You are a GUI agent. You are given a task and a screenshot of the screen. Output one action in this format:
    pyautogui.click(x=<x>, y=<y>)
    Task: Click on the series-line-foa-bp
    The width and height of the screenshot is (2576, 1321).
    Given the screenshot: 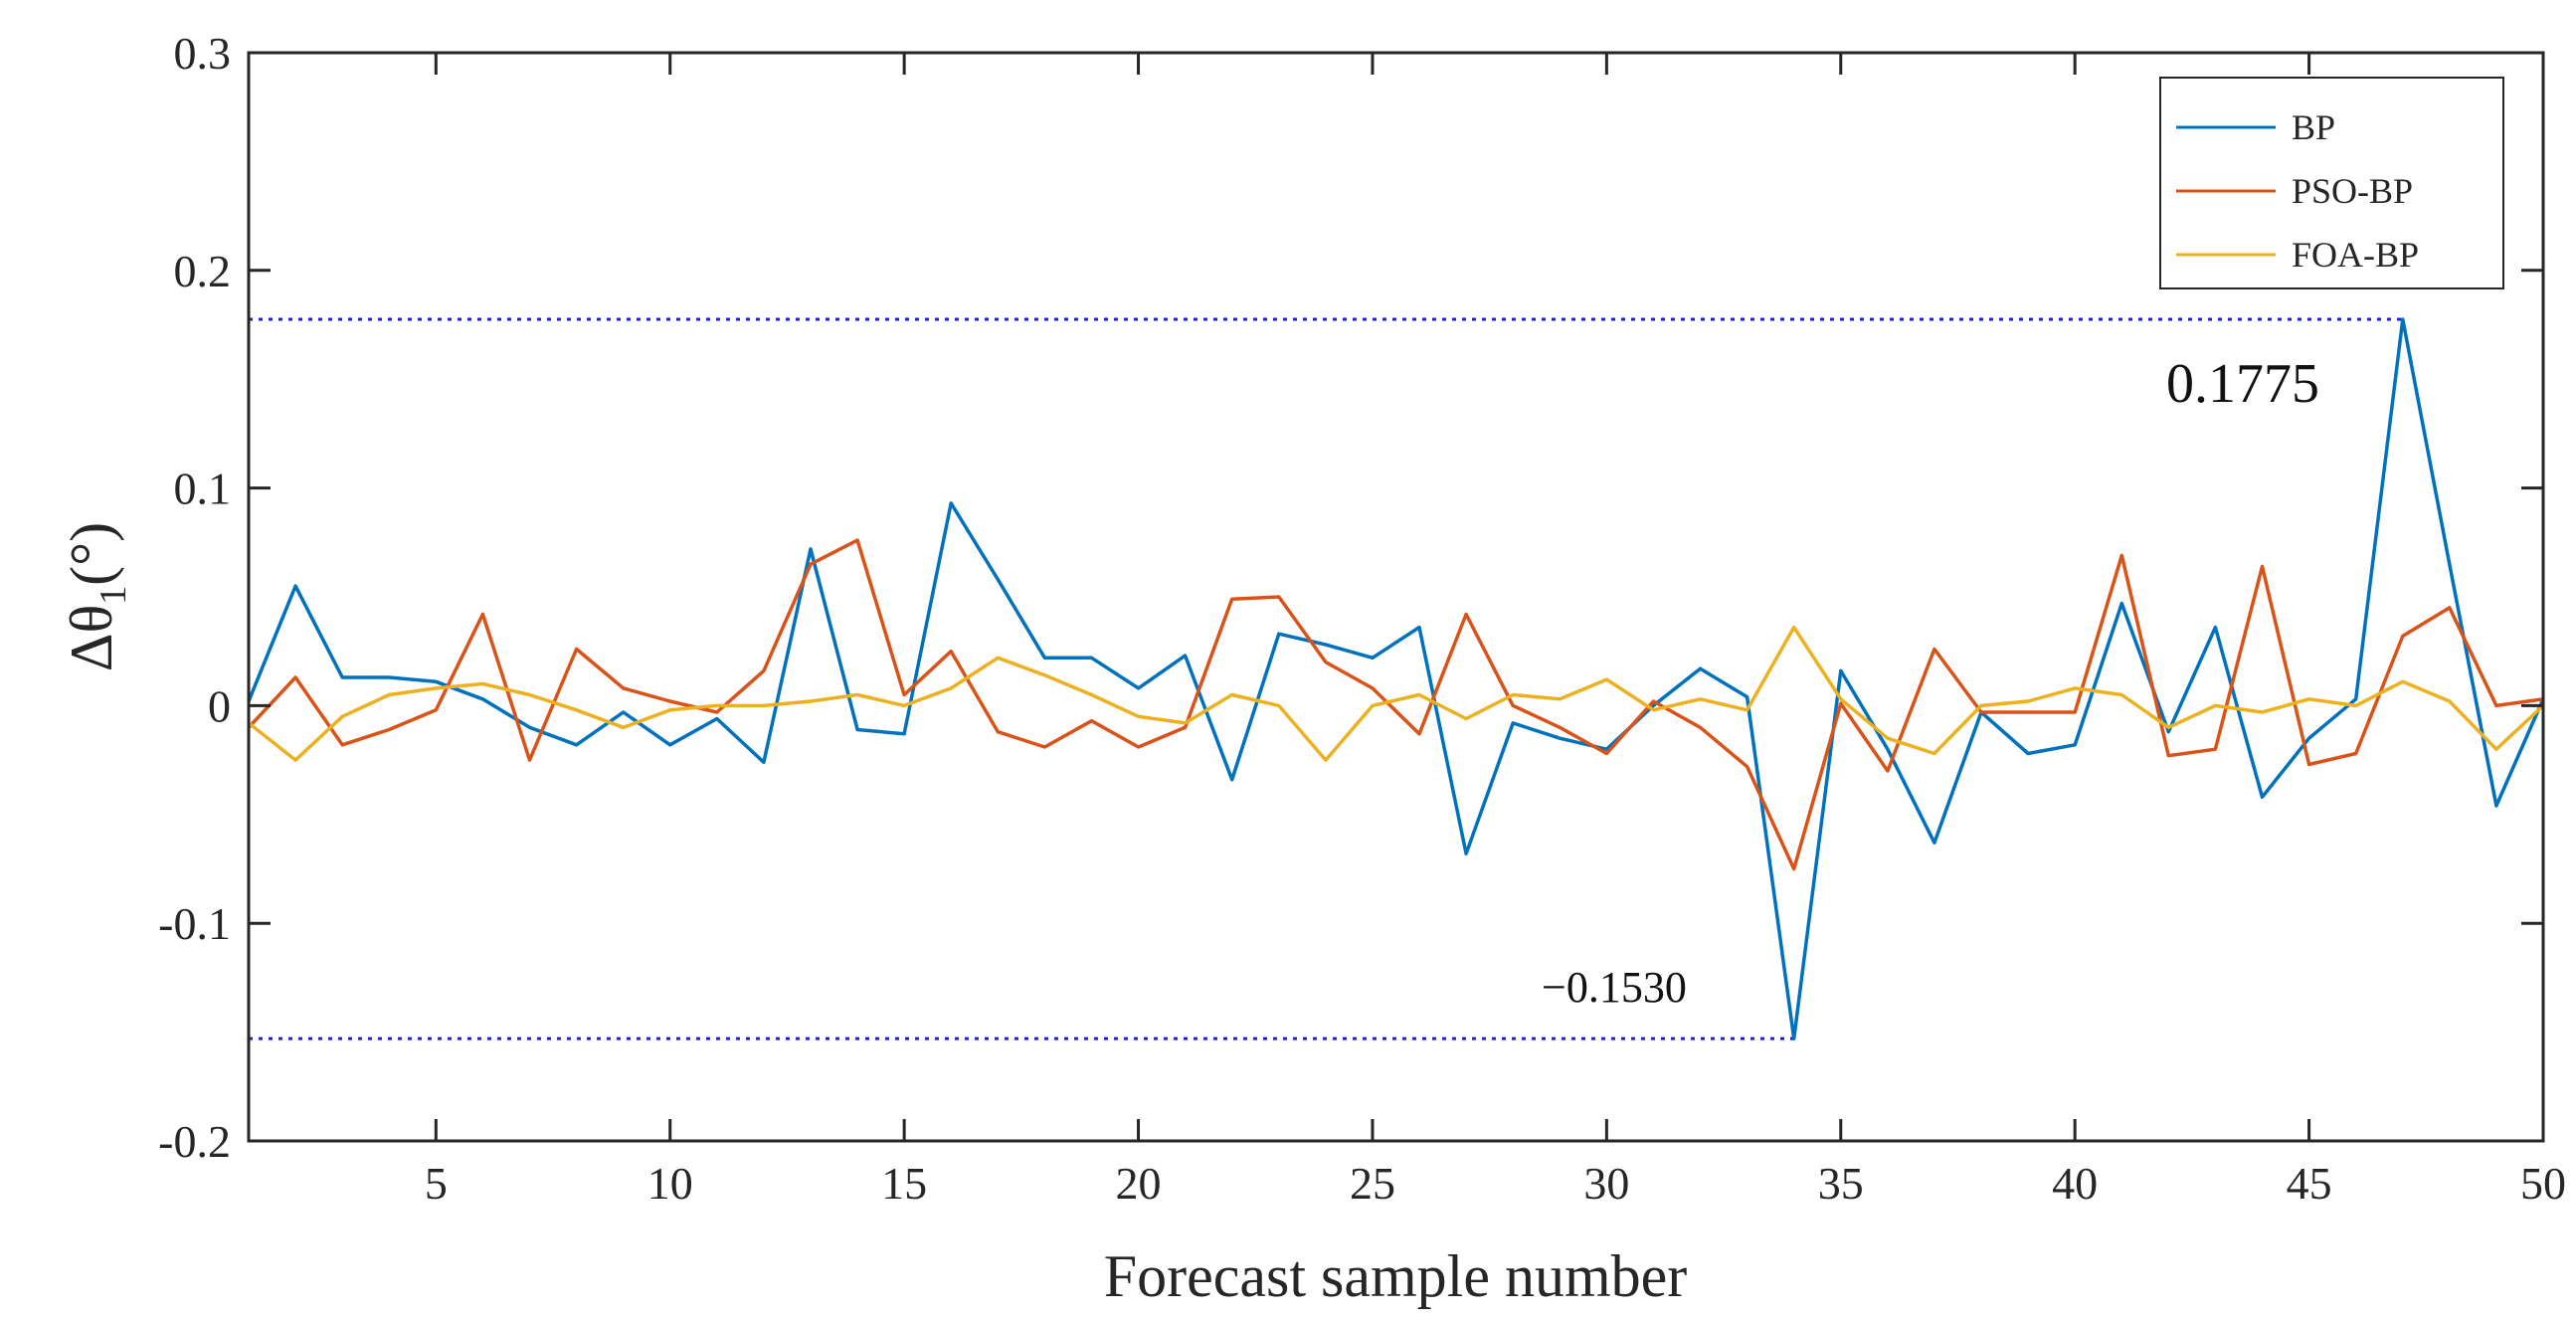 What is the action you would take?
    pyautogui.click(x=1396, y=693)
    